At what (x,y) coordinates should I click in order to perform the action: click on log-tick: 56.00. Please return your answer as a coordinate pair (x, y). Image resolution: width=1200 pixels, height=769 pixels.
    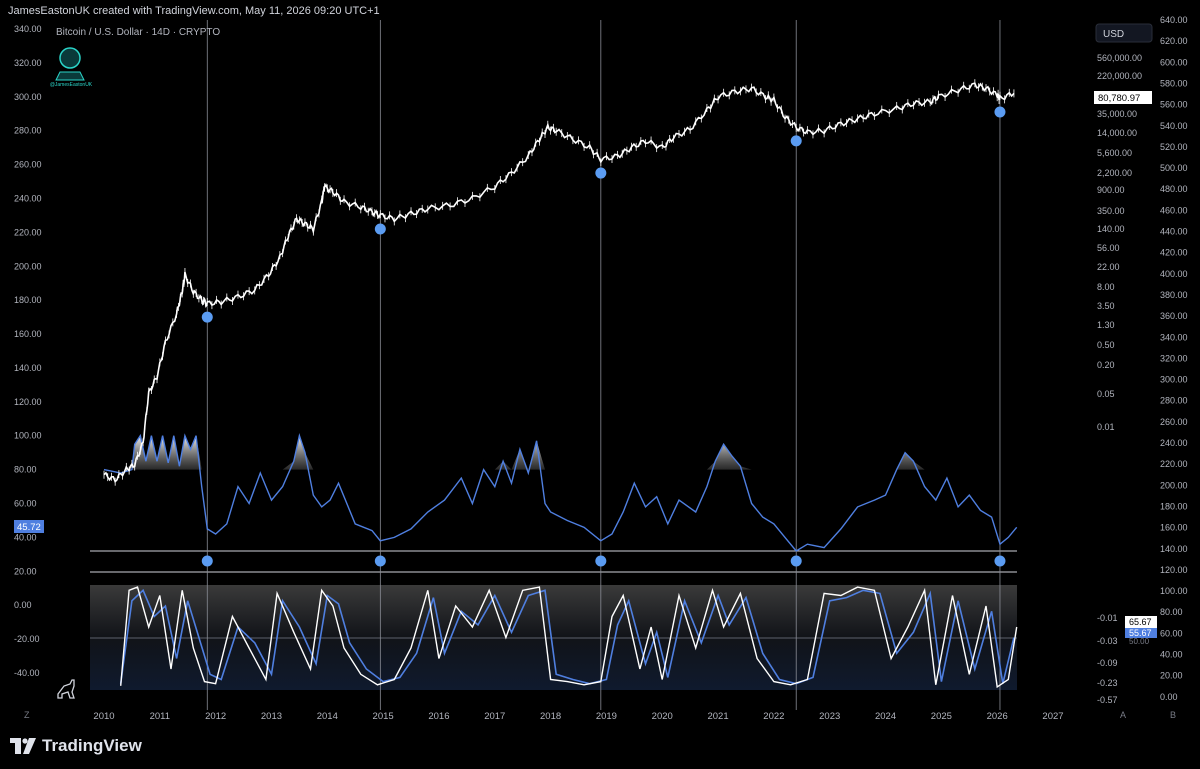
    Looking at the image, I should click on (1108, 248).